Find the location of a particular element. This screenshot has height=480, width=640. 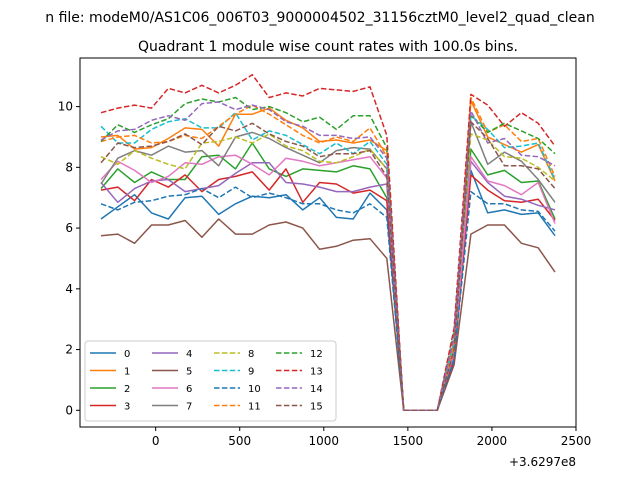

legend-label-6: 6 is located at coordinates (189, 389).